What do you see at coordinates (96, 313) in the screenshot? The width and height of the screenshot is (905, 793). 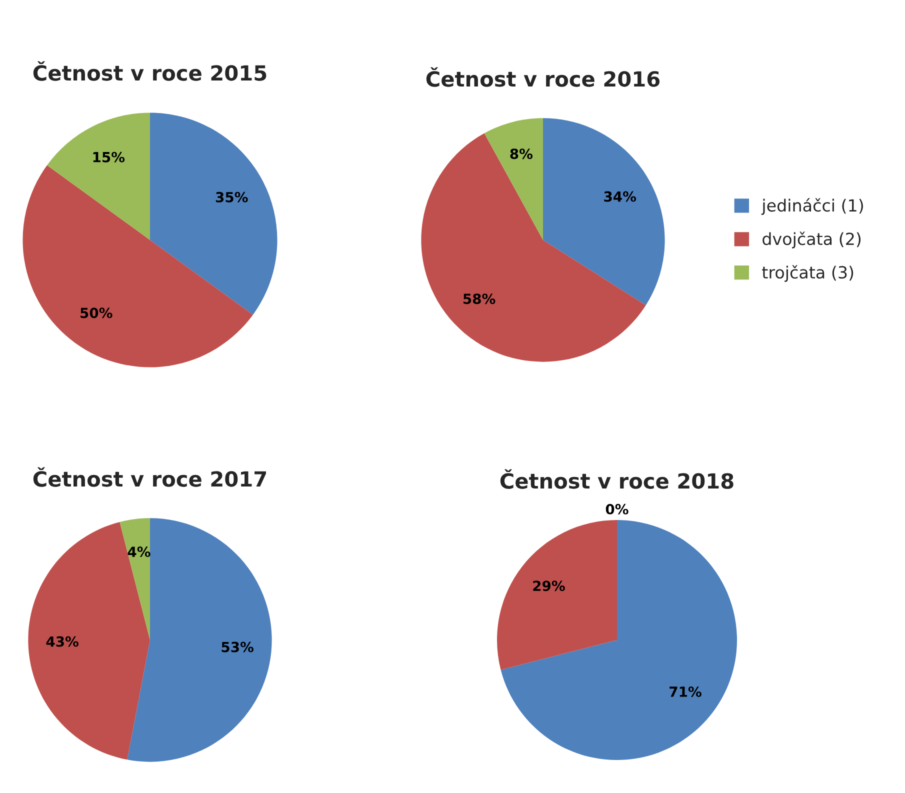 I see `data-label: 50%` at bounding box center [96, 313].